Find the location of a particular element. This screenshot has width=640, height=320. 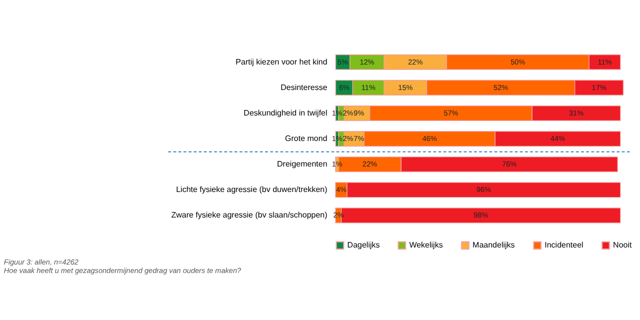

data-label: 52% is located at coordinates (501, 87).